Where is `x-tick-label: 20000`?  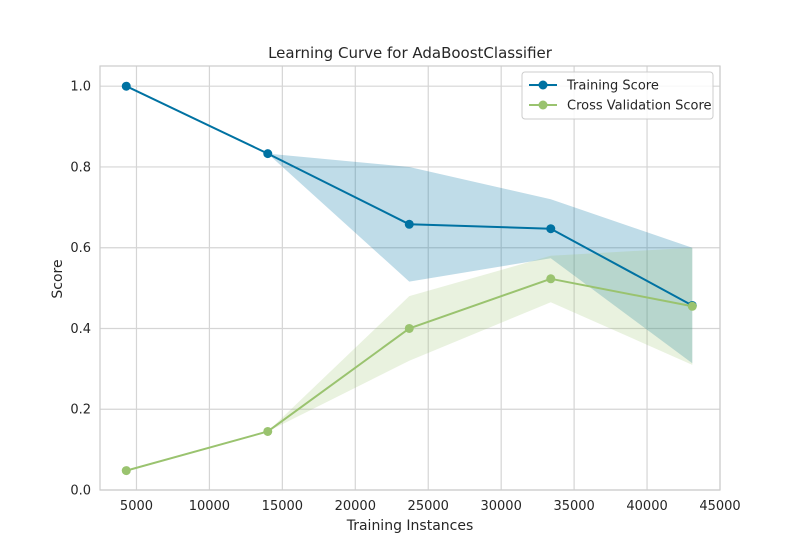
x-tick-label: 20000 is located at coordinates (355, 506).